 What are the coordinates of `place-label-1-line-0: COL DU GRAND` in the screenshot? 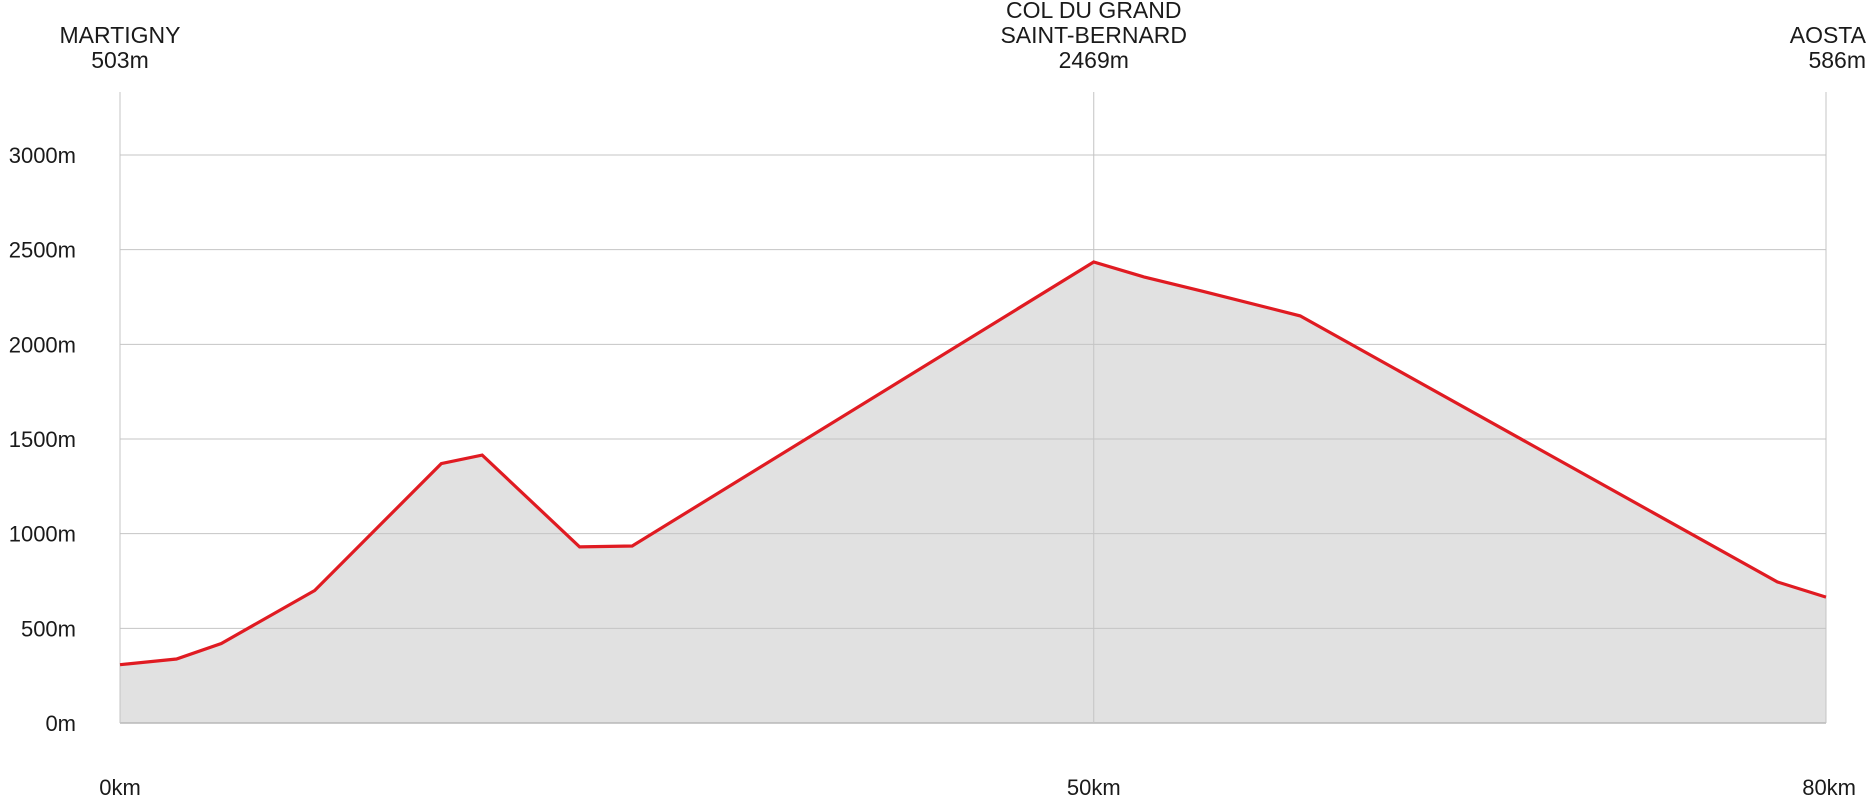 It's located at (1094, 11).